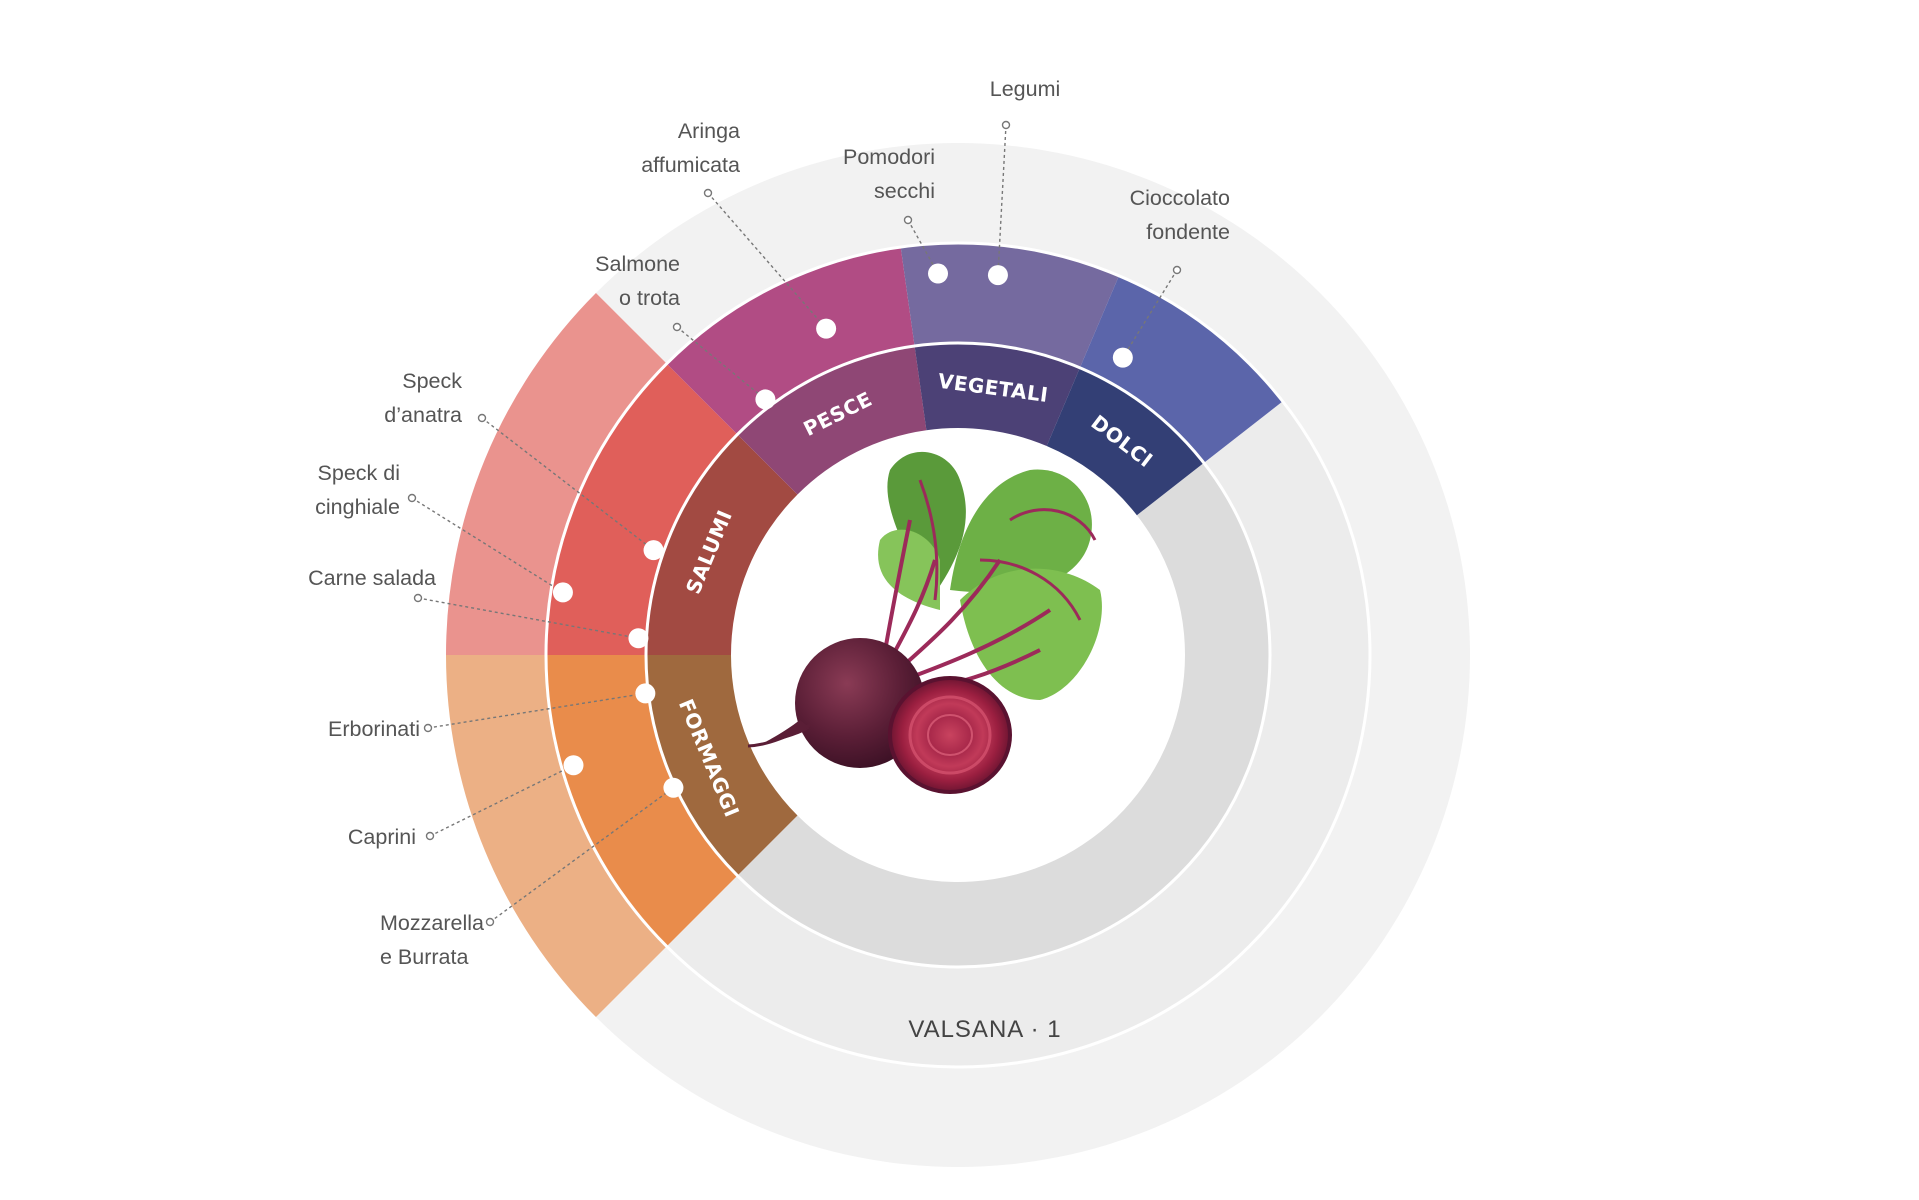  I want to click on leader-line-pomodori-secchi, so click(923, 246).